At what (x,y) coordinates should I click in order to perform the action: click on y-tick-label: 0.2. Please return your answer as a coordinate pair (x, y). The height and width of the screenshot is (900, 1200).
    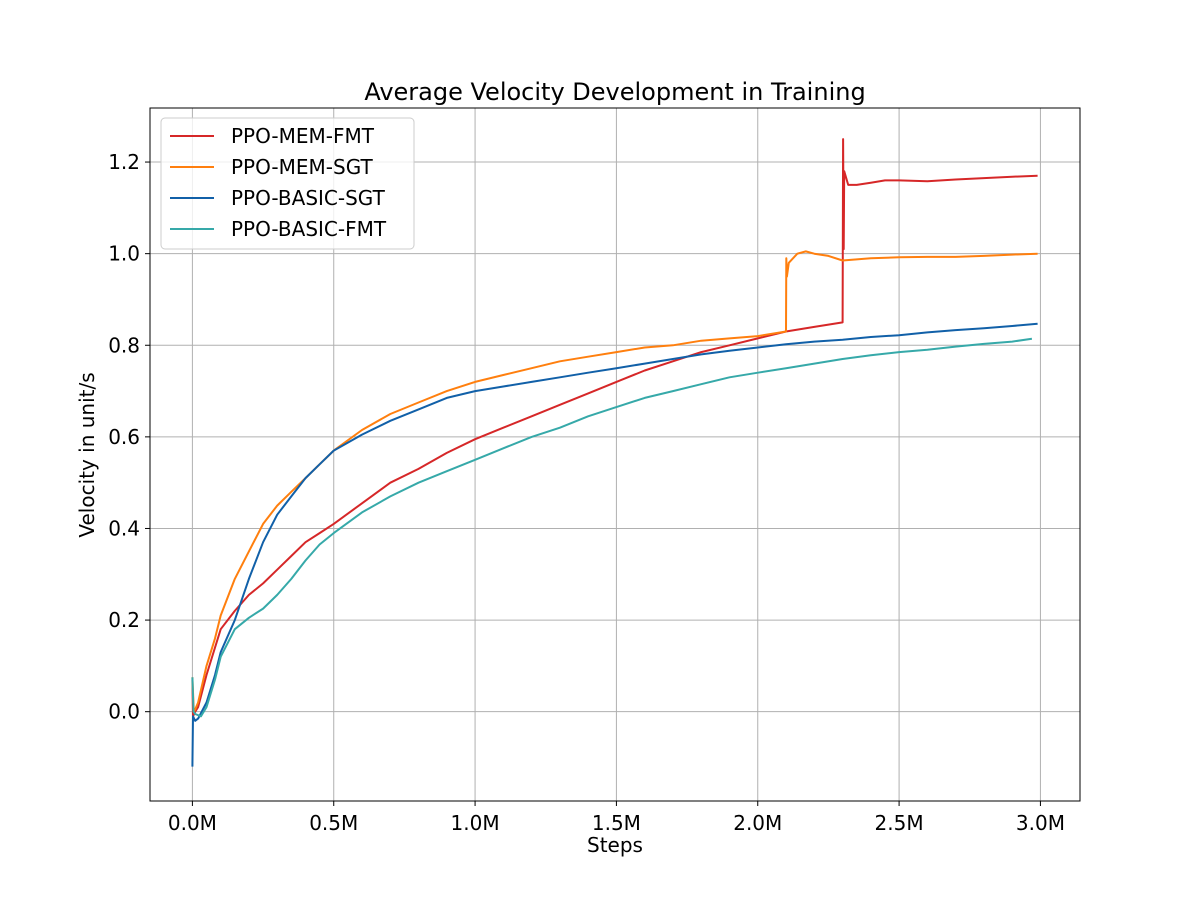
    Looking at the image, I should click on (124, 620).